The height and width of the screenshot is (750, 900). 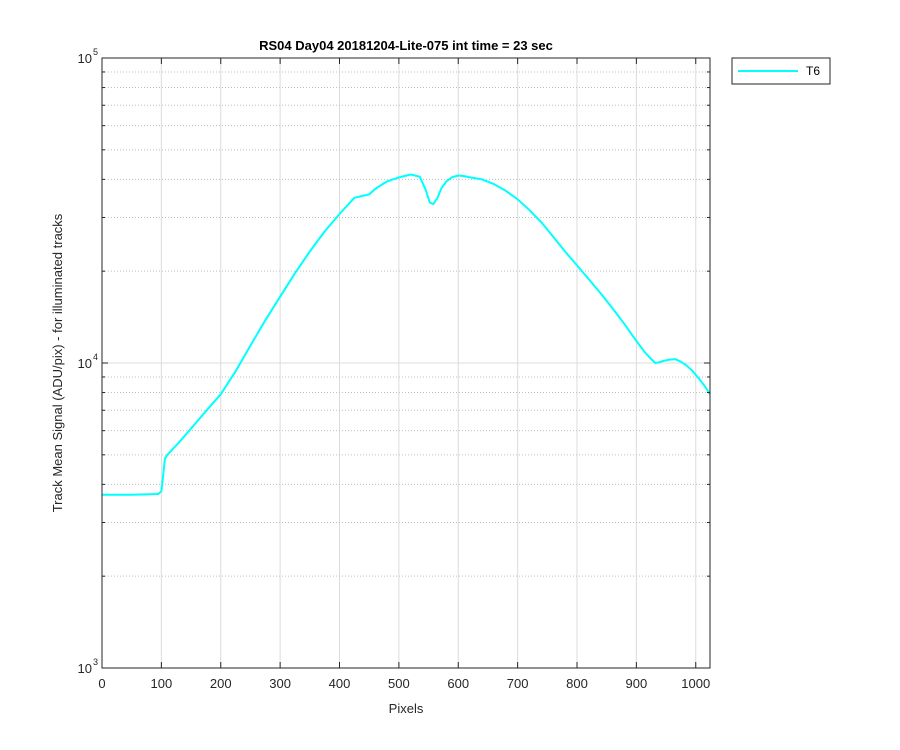 What do you see at coordinates (280, 683) in the screenshot?
I see `x-tick-label: 300` at bounding box center [280, 683].